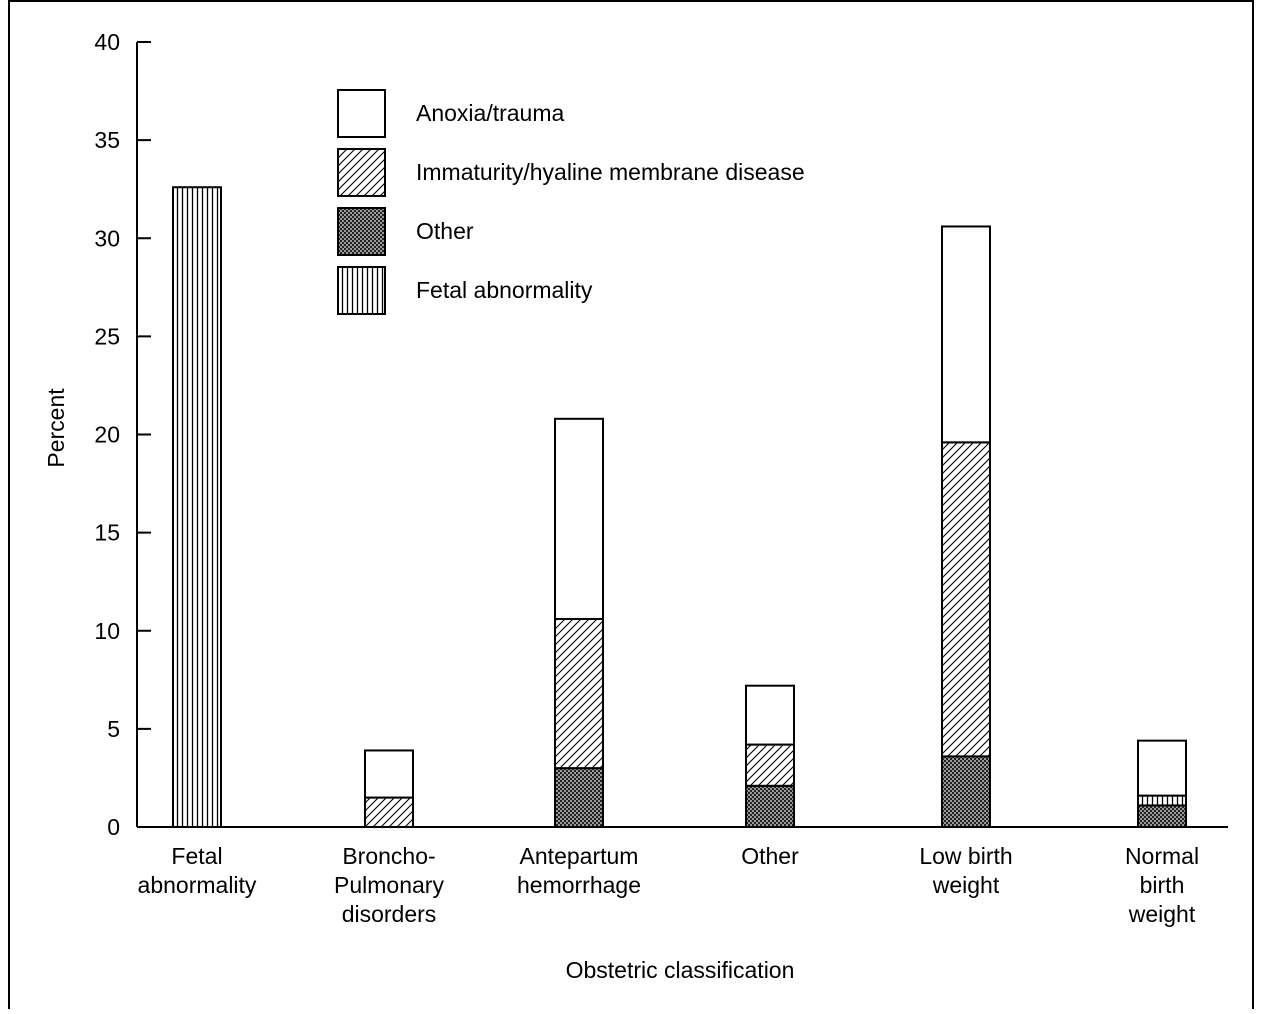 The image size is (1262, 1014). Describe the element at coordinates (107, 533) in the screenshot. I see `y-tick-label: 15` at that location.